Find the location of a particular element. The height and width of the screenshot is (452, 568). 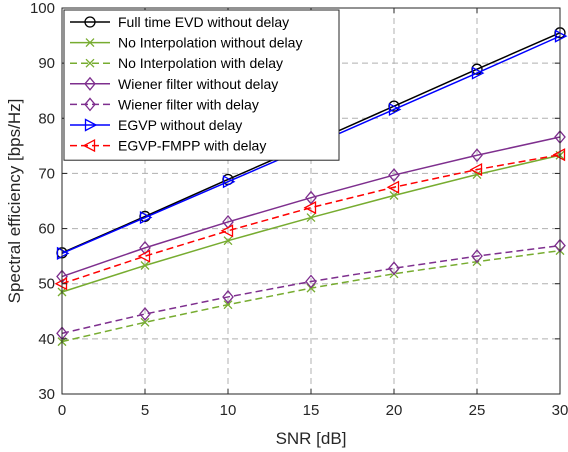

y-axis-title: Spectral efficiency [bps/Hz] is located at coordinates (14, 201).